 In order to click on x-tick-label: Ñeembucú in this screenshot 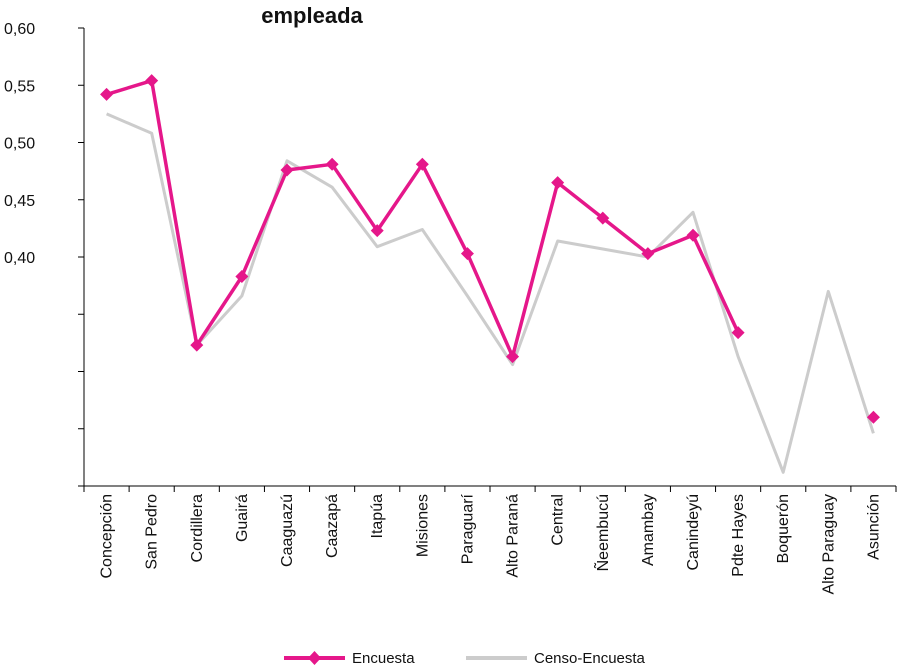, I will do `click(602, 532)`.